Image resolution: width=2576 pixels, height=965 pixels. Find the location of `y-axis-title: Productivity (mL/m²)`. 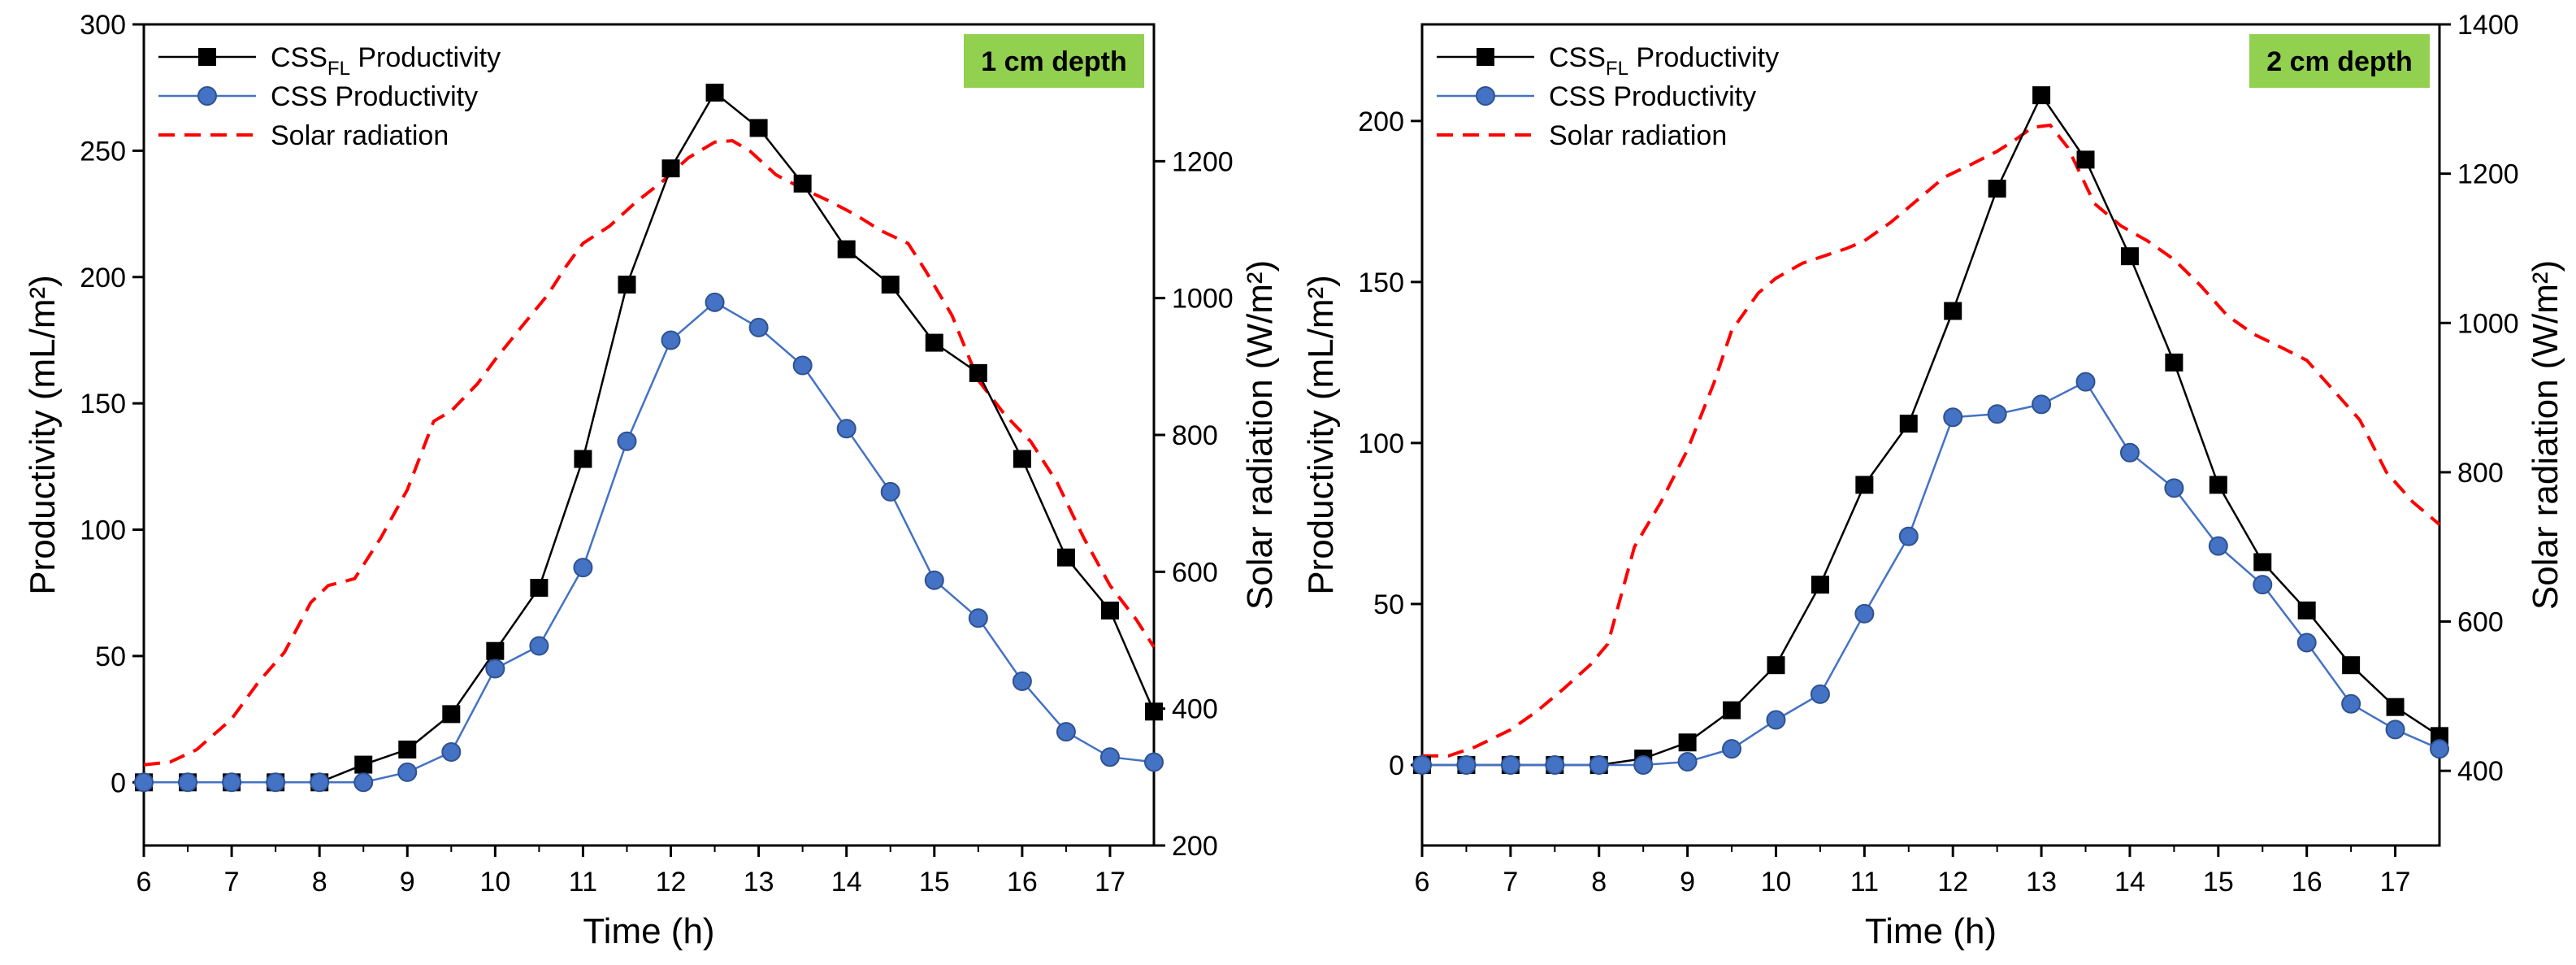

y-axis-title: Productivity (mL/m²) is located at coordinates (1321, 435).